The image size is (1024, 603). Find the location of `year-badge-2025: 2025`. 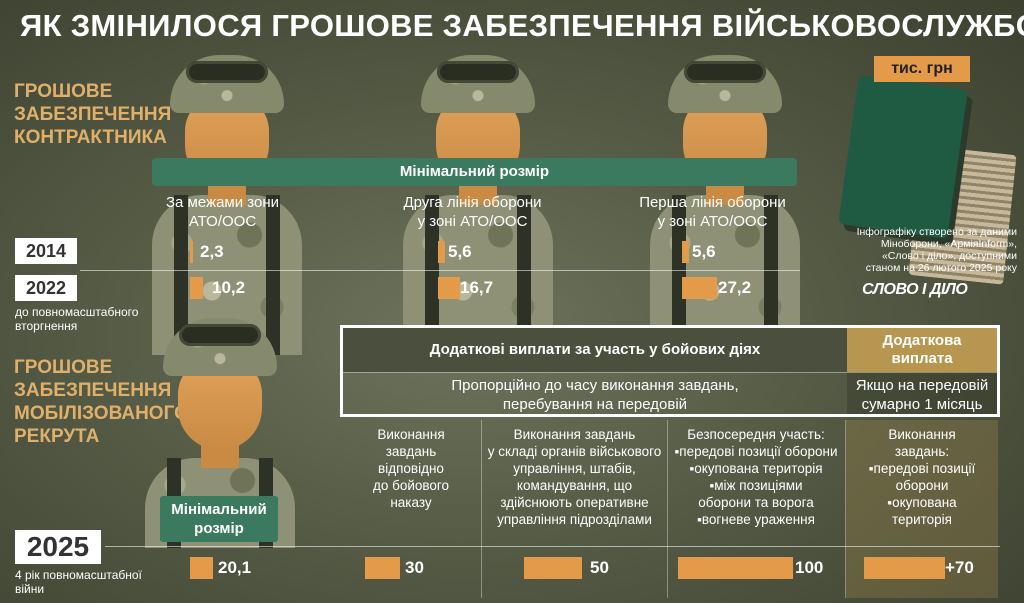

year-badge-2025: 2025 is located at coordinates (58, 547).